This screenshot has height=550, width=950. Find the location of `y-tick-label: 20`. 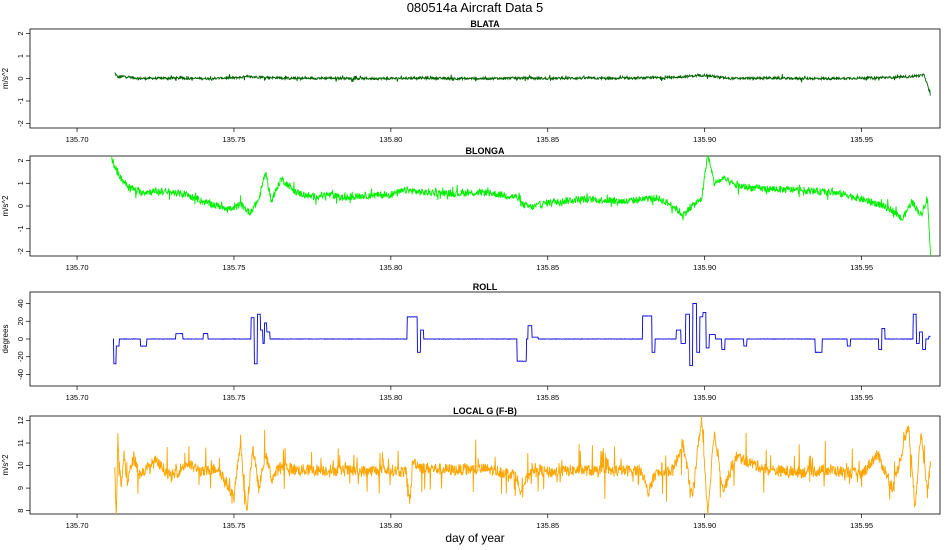

y-tick-label: 20 is located at coordinates (20, 321).